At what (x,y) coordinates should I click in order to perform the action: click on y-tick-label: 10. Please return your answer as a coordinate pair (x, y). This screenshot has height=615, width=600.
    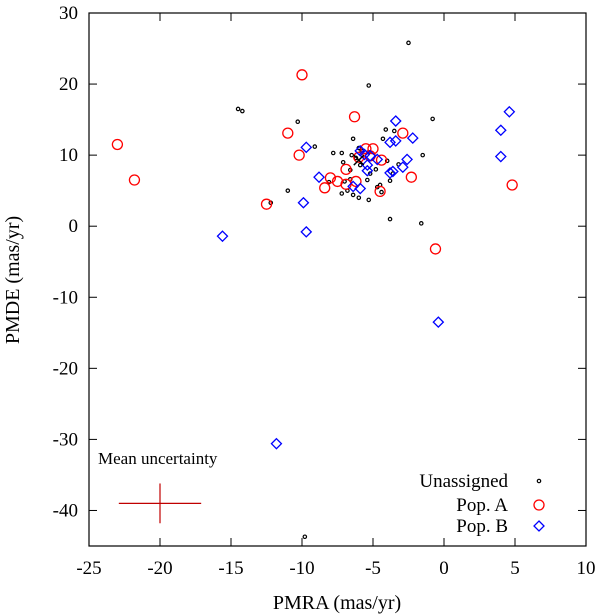
    Looking at the image, I should click on (68, 155).